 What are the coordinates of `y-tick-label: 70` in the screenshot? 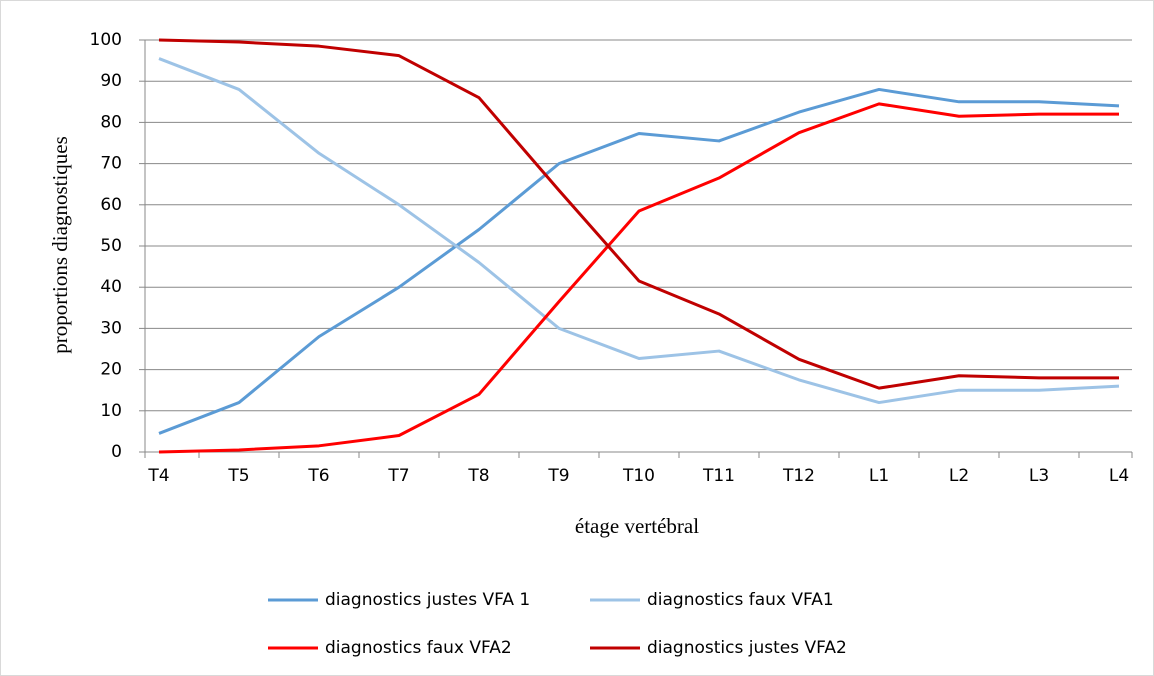 It's located at (111, 164).